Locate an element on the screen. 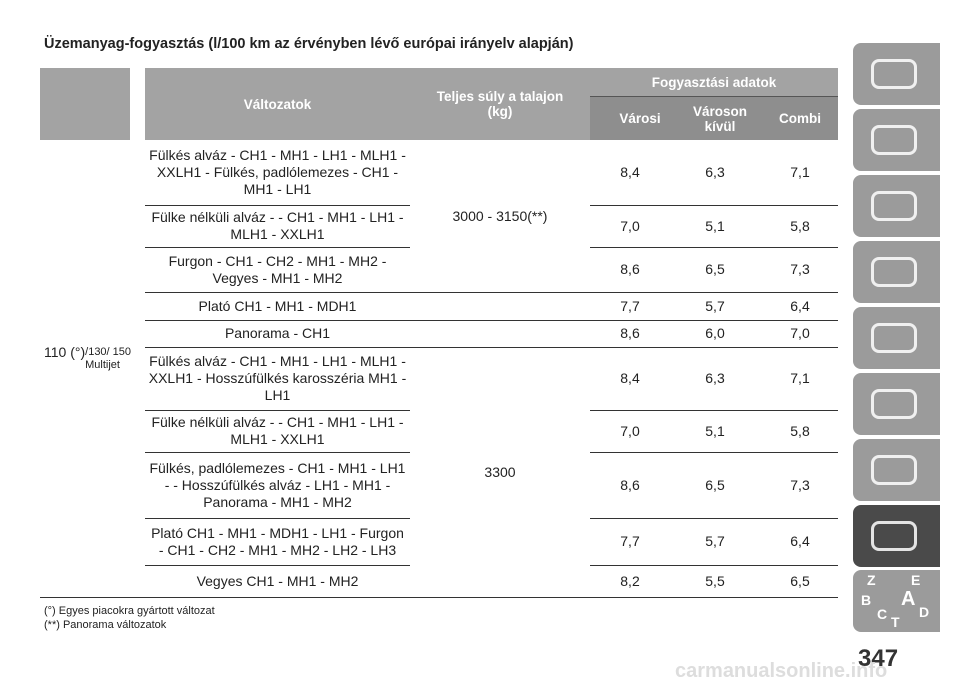 The image size is (960, 686). sidebar-letter: A is located at coordinates (908, 599).